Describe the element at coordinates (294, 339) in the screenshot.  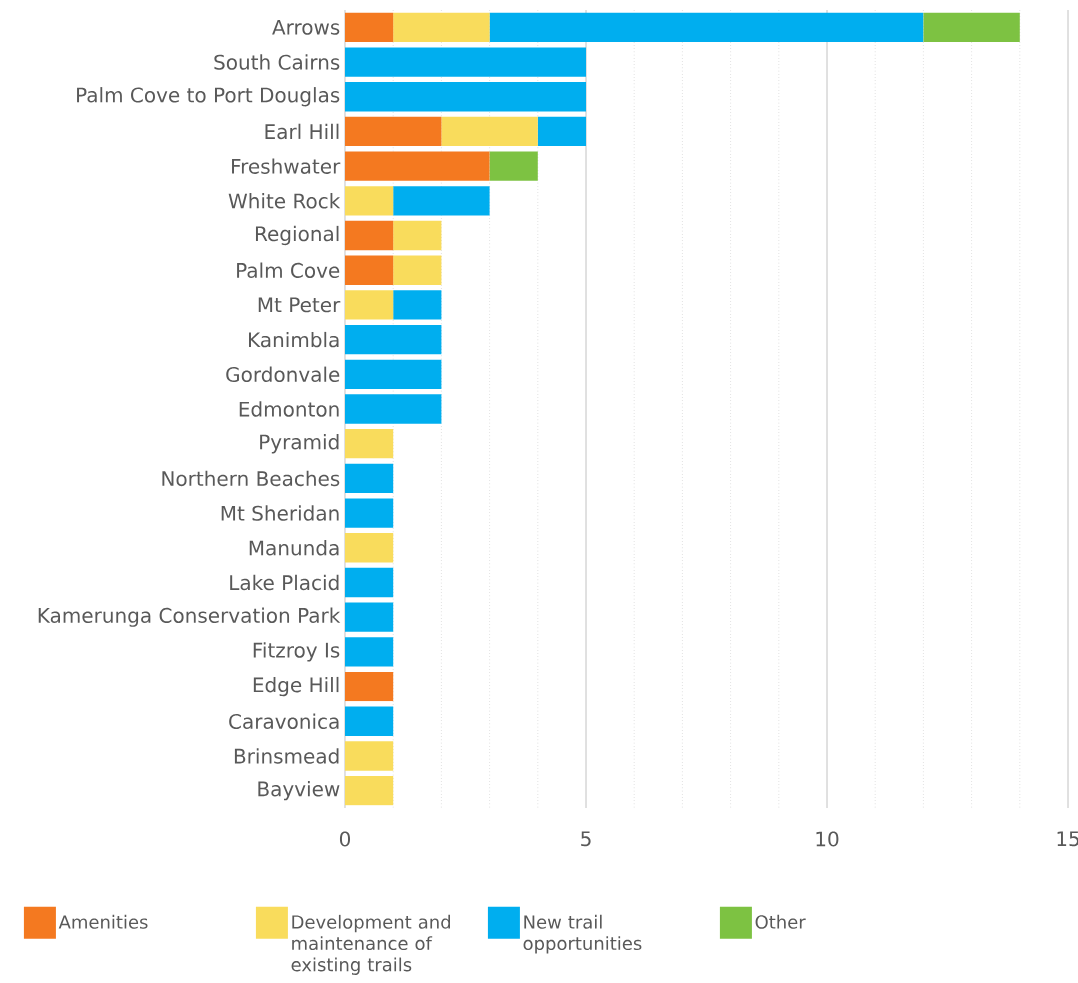
I see `y-tick-label: Kanimbla` at that location.